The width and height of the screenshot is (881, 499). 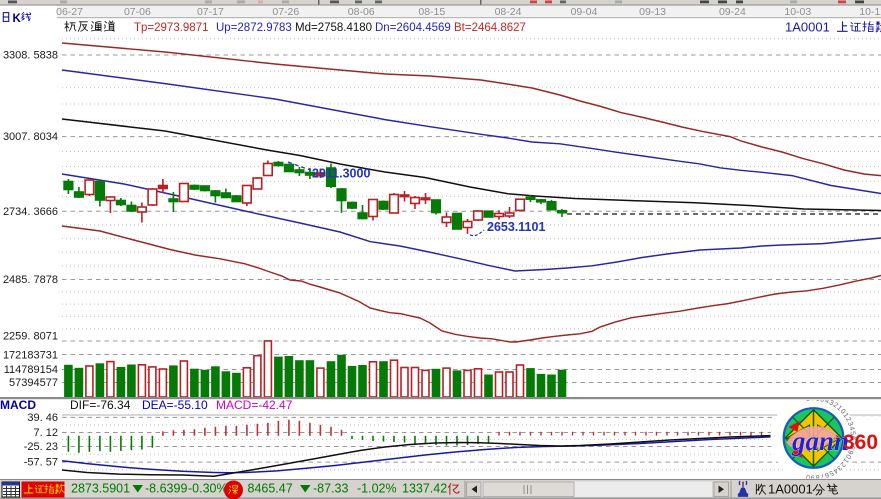 I want to click on svg-text: MACD=-42.47, so click(x=254, y=405).